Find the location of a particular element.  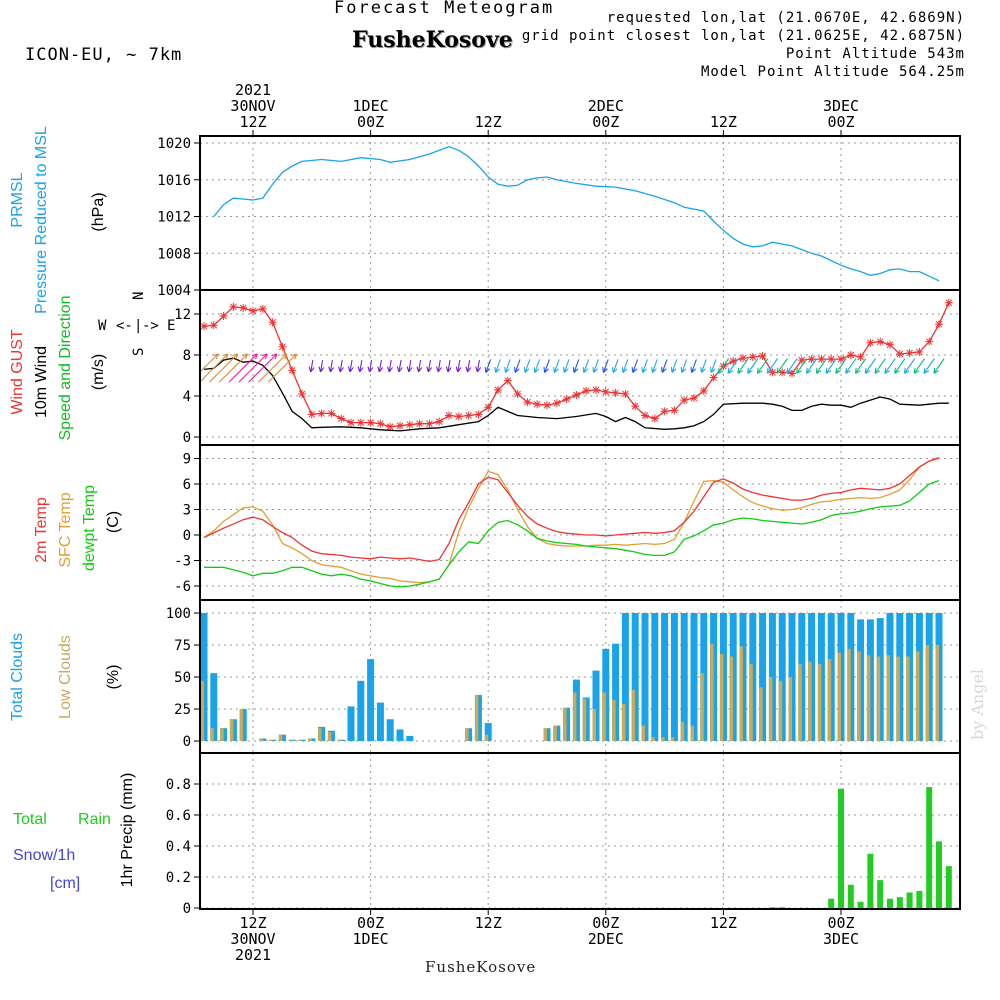

compass-east: E is located at coordinates (171, 326).